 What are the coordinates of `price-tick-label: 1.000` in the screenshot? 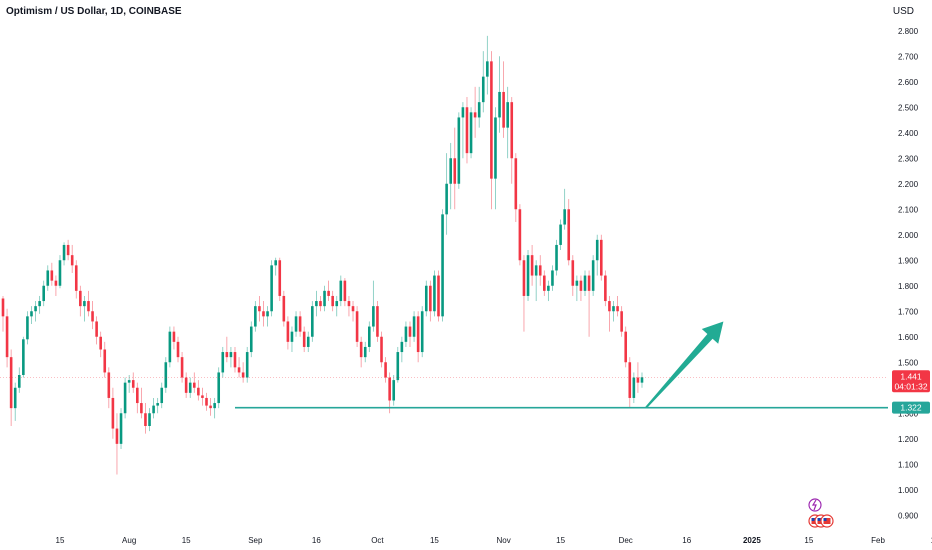 It's located at (908, 490).